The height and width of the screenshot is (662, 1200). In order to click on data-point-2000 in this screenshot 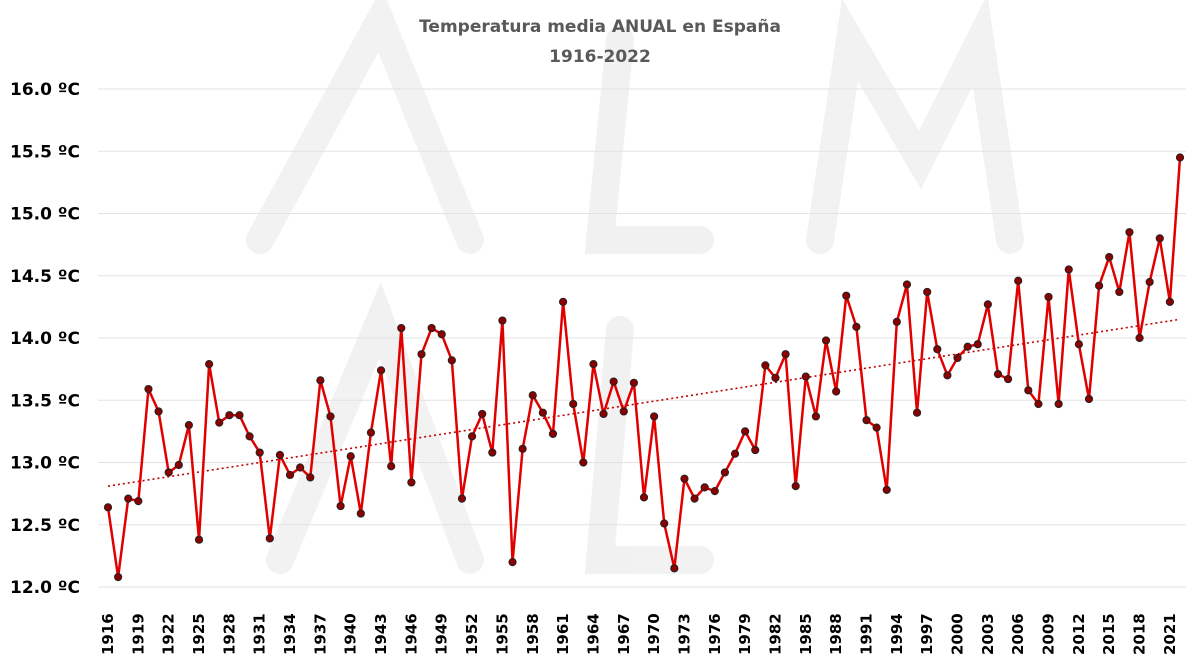, I will do `click(957, 358)`.